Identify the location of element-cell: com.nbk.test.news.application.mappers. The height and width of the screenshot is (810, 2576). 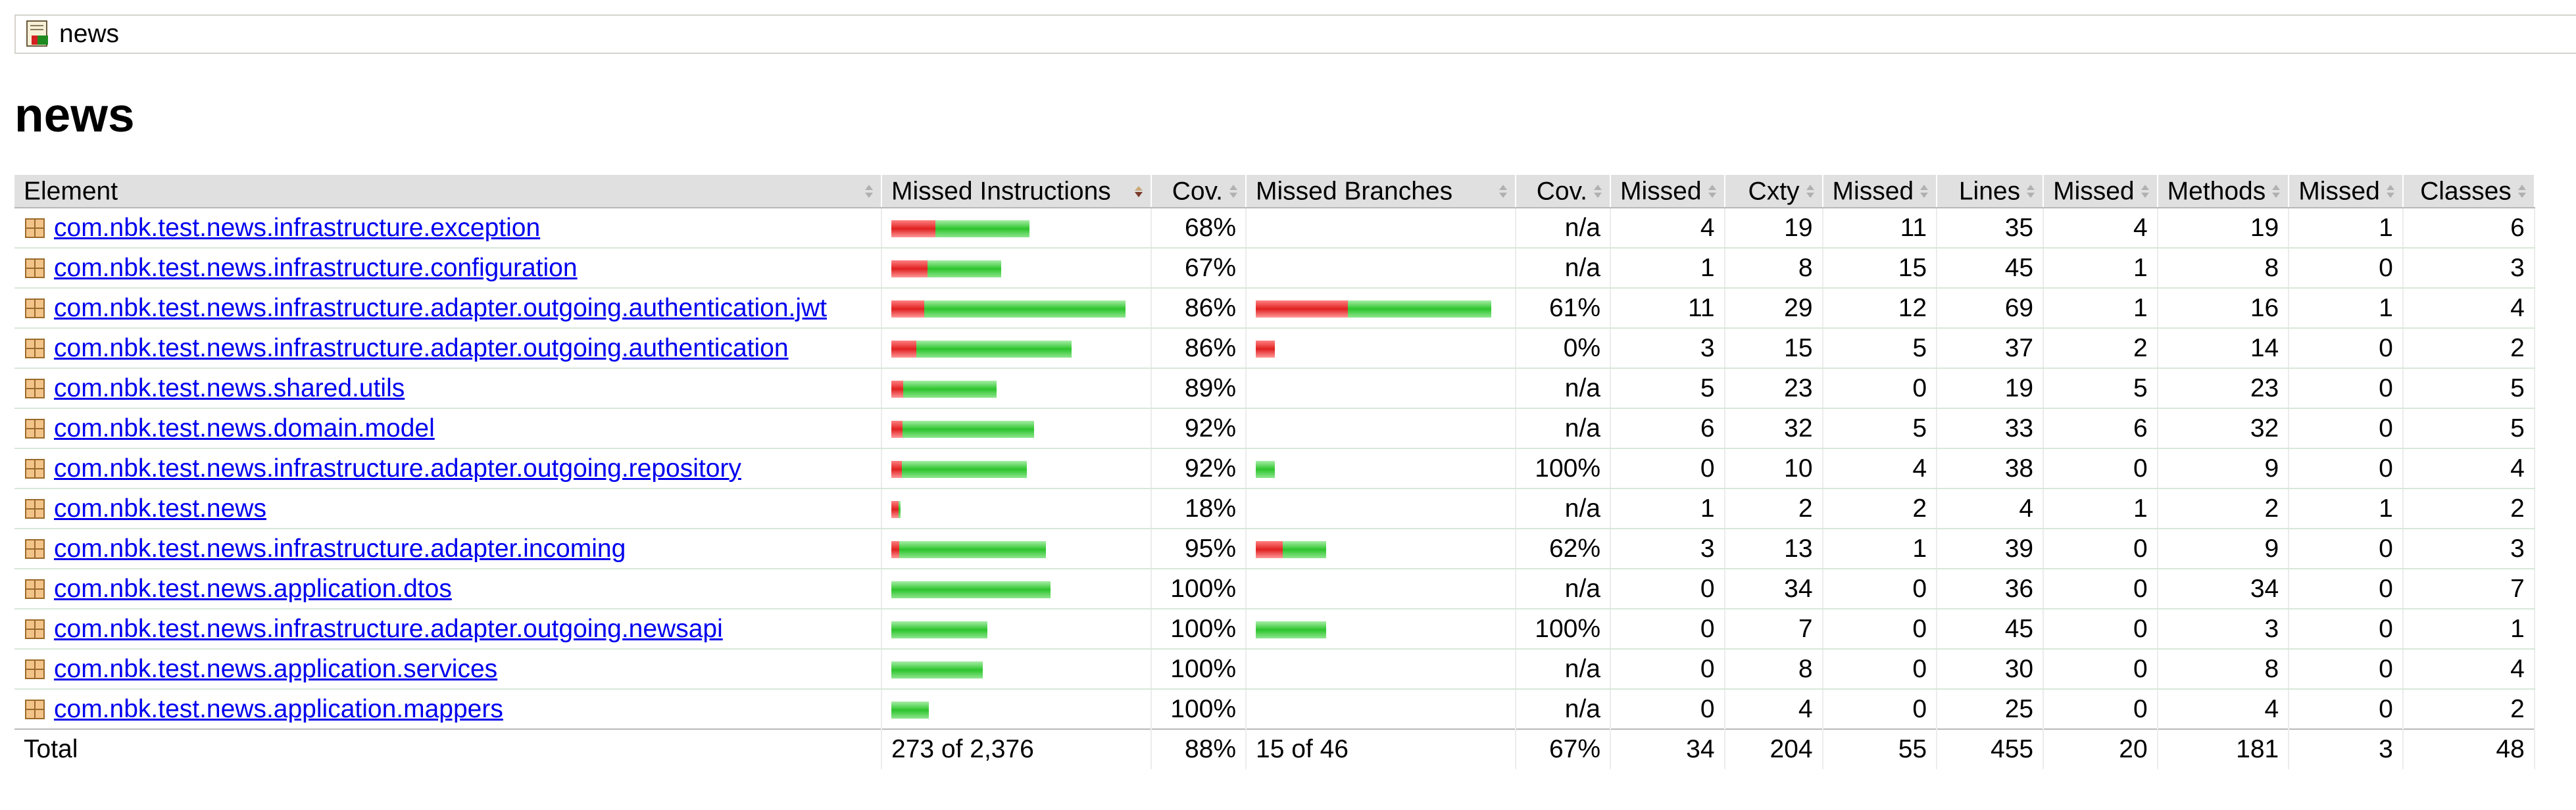
(448, 709).